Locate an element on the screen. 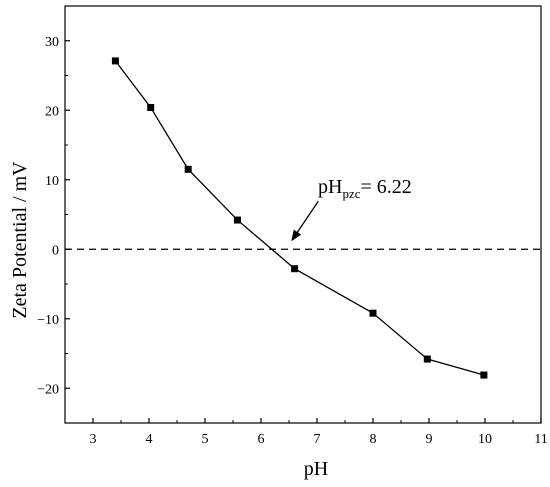 The height and width of the screenshot is (487, 550). pzc-annotation-arrow is located at coordinates (305, 221).